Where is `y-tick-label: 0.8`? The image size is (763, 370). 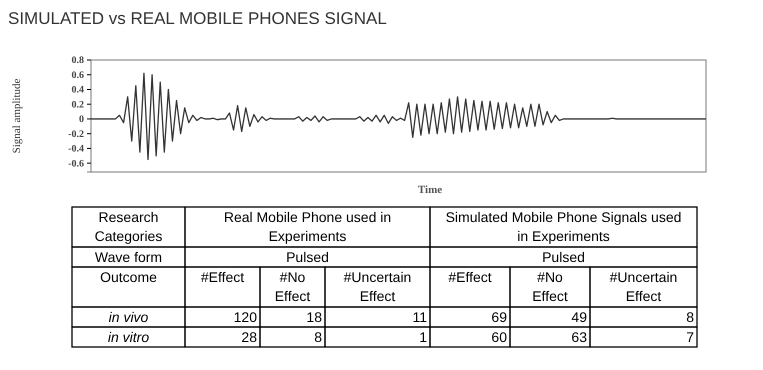 y-tick-label: 0.8 is located at coordinates (78, 60).